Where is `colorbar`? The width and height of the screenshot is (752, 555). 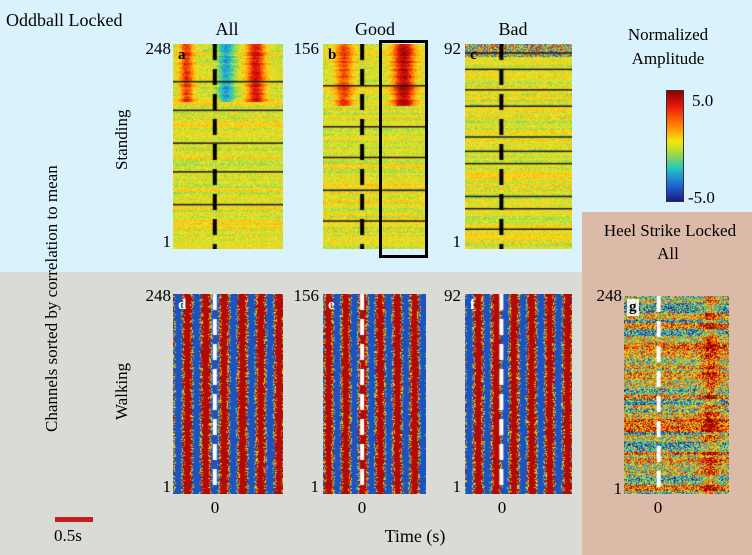 colorbar is located at coordinates (675, 146).